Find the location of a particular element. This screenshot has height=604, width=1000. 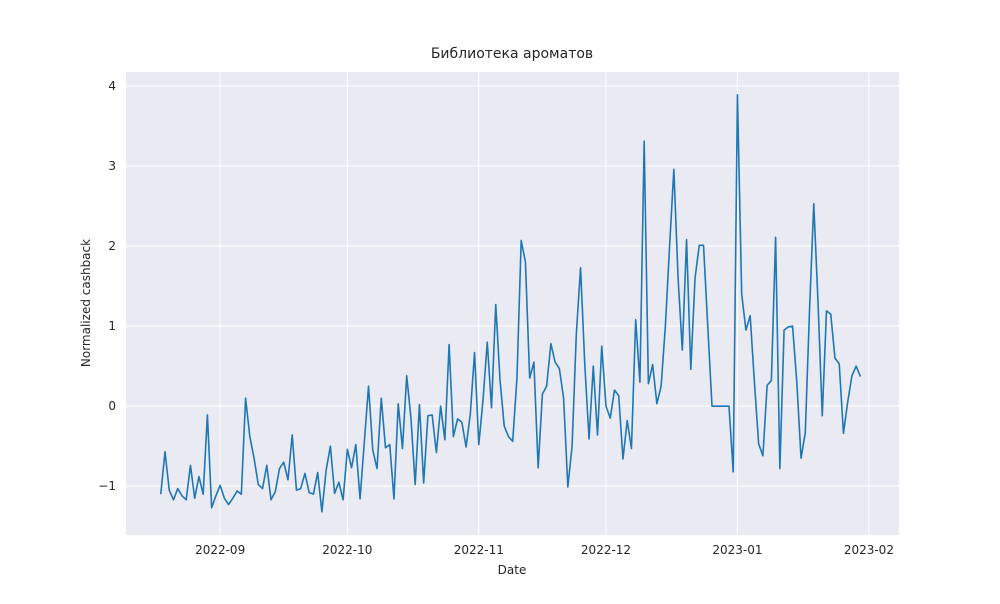

y-tick-label: −1 is located at coordinates (107, 486).